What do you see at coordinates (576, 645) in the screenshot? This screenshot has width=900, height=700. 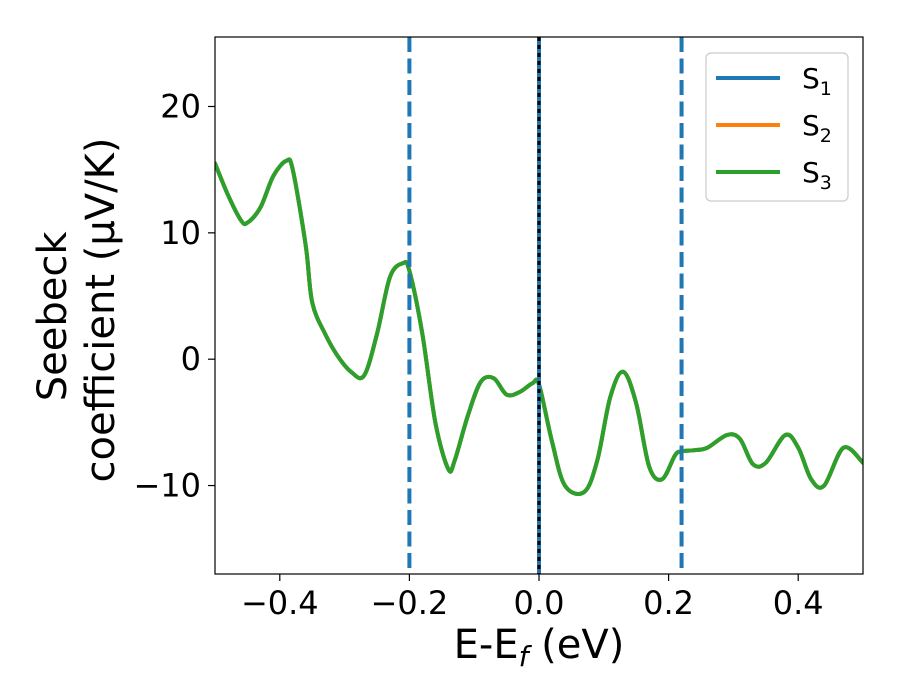 I see `x-axis-label-unit: (eV)` at bounding box center [576, 645].